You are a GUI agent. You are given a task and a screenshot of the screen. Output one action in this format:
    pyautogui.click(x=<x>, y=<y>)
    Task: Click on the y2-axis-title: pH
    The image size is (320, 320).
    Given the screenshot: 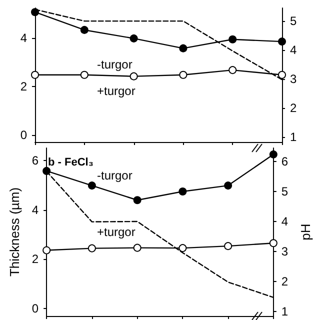 What is the action you would take?
    pyautogui.click(x=305, y=232)
    